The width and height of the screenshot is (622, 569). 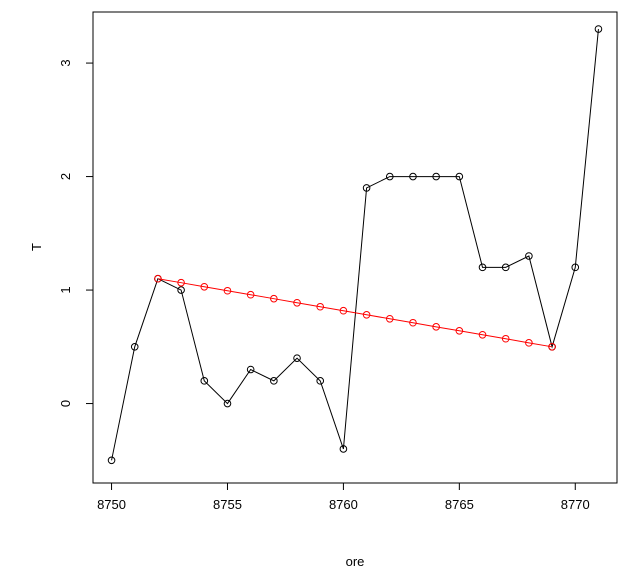 What do you see at coordinates (355, 561) in the screenshot?
I see `x-axis-label: ore` at bounding box center [355, 561].